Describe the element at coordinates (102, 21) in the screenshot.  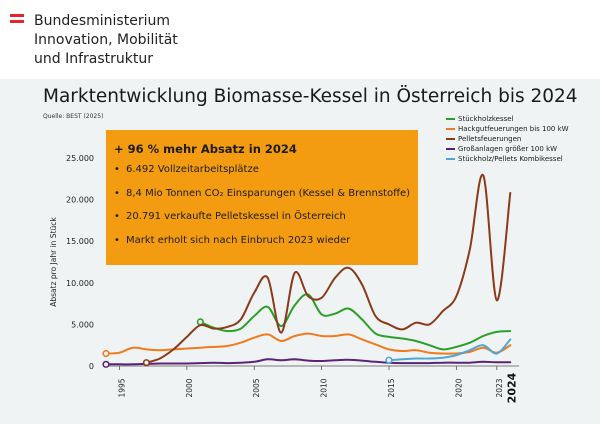
I see `ministry-line-1: Bundesministerium` at that location.